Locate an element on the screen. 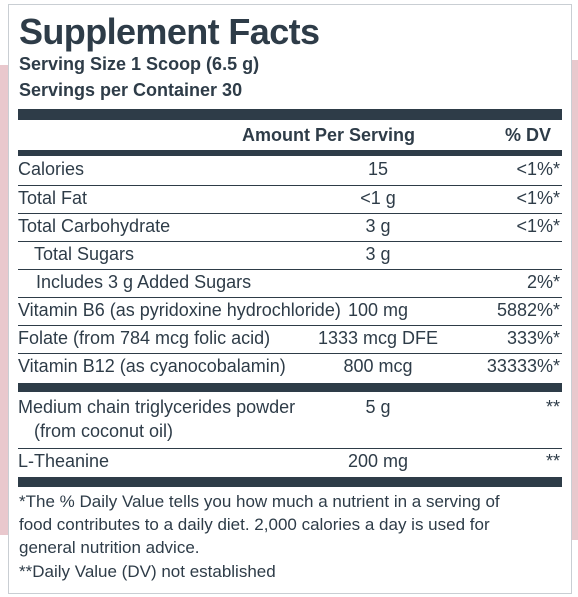 This screenshot has width=578, height=597. row-label: Medium chain triglycerides powder is located at coordinates (157, 407).